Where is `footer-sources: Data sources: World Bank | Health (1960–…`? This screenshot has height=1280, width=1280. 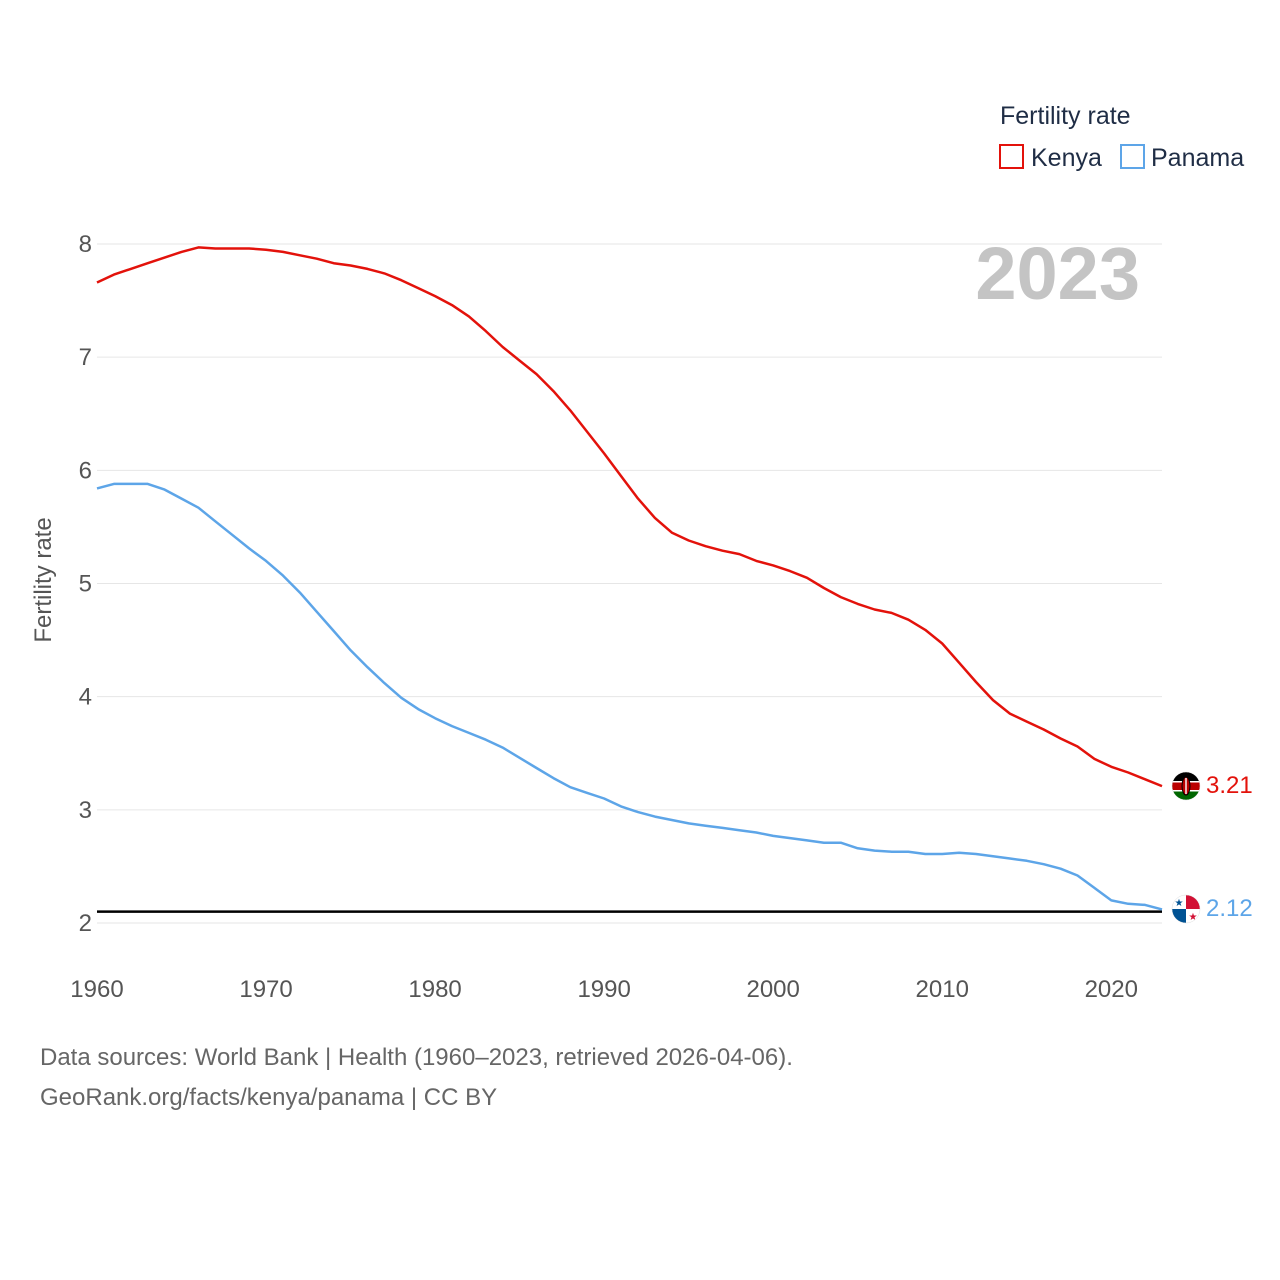
footer-sources: Data sources: World Bank | Health (1960–… is located at coordinates (416, 1057).